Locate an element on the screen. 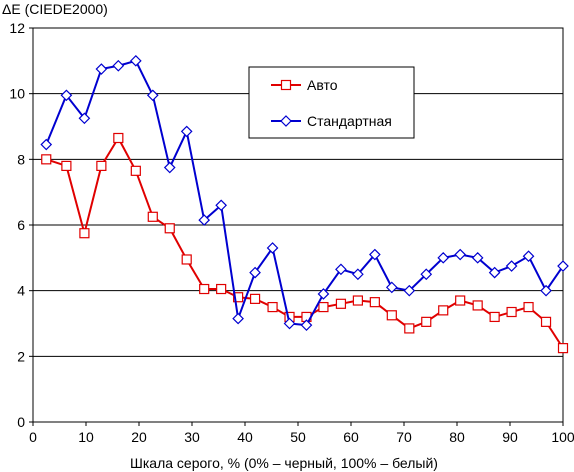 The height and width of the screenshot is (472, 574). legend-box is located at coordinates (331, 102).